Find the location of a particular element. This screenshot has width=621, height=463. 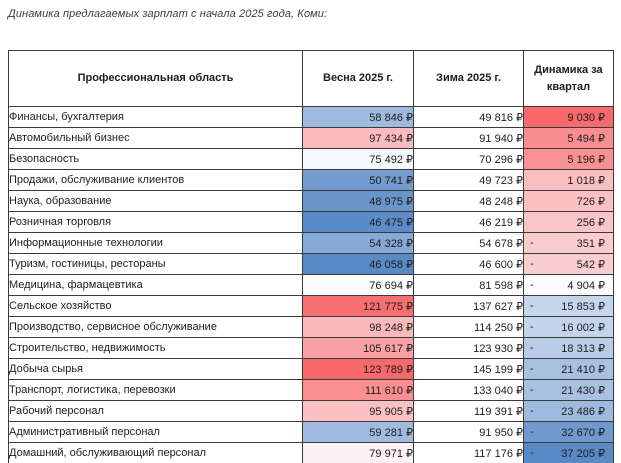

delta-value-cell: 9 030 ₽ is located at coordinates (568, 117).